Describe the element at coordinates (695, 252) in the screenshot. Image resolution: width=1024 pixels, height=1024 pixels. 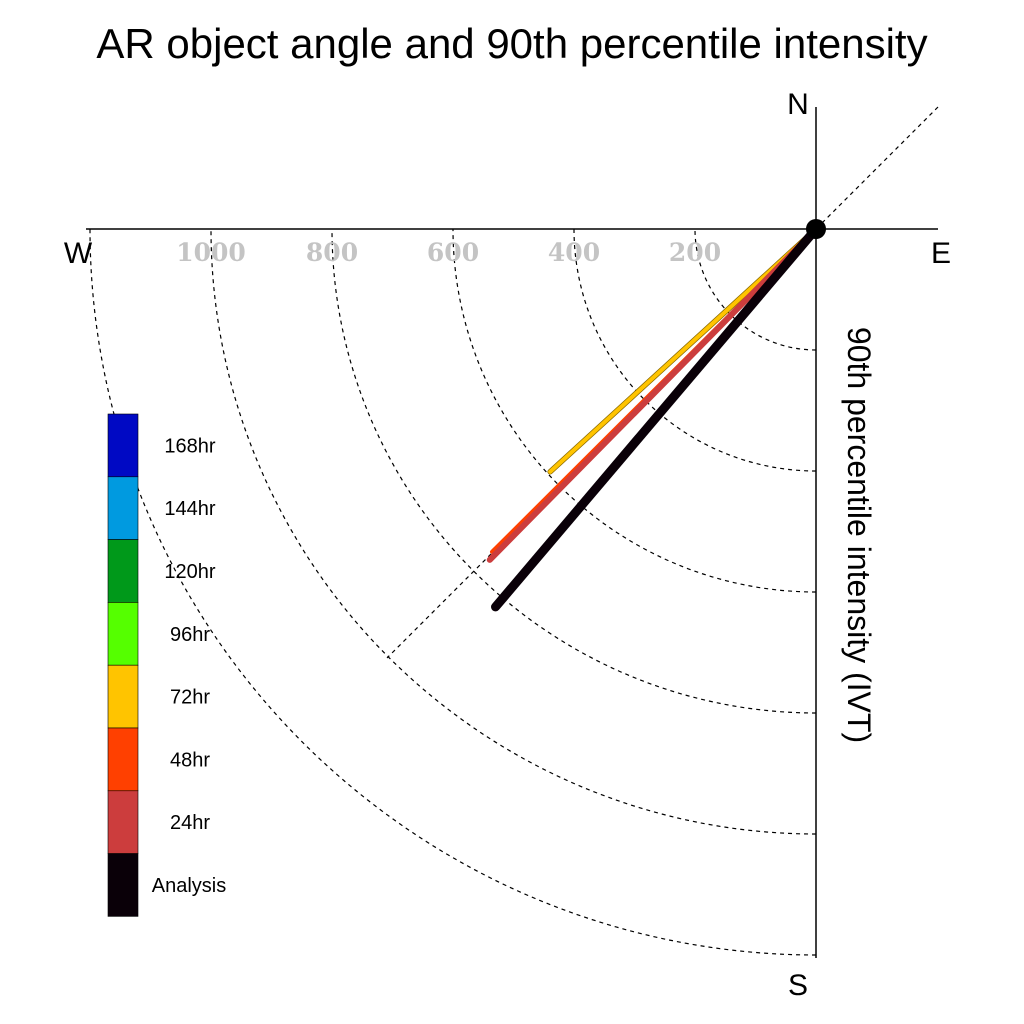
I see `tick-label: 200` at that location.